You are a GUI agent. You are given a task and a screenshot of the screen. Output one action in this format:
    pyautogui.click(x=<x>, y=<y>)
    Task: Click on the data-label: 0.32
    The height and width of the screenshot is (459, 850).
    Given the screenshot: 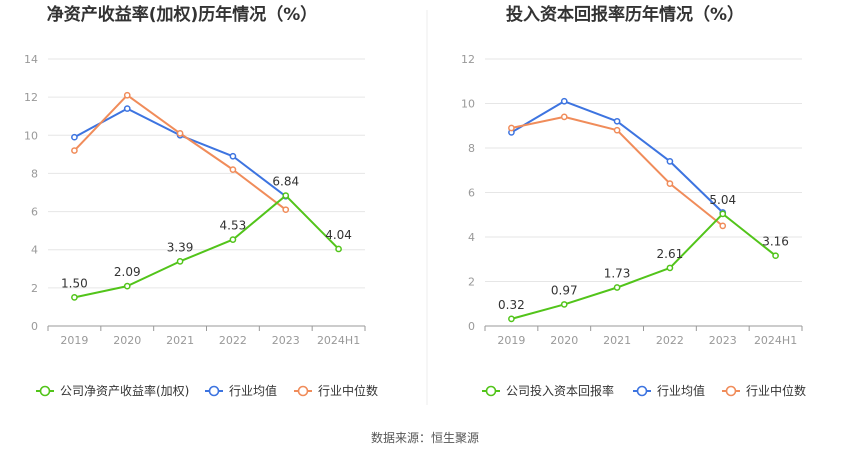 What is the action you would take?
    pyautogui.click(x=511, y=305)
    